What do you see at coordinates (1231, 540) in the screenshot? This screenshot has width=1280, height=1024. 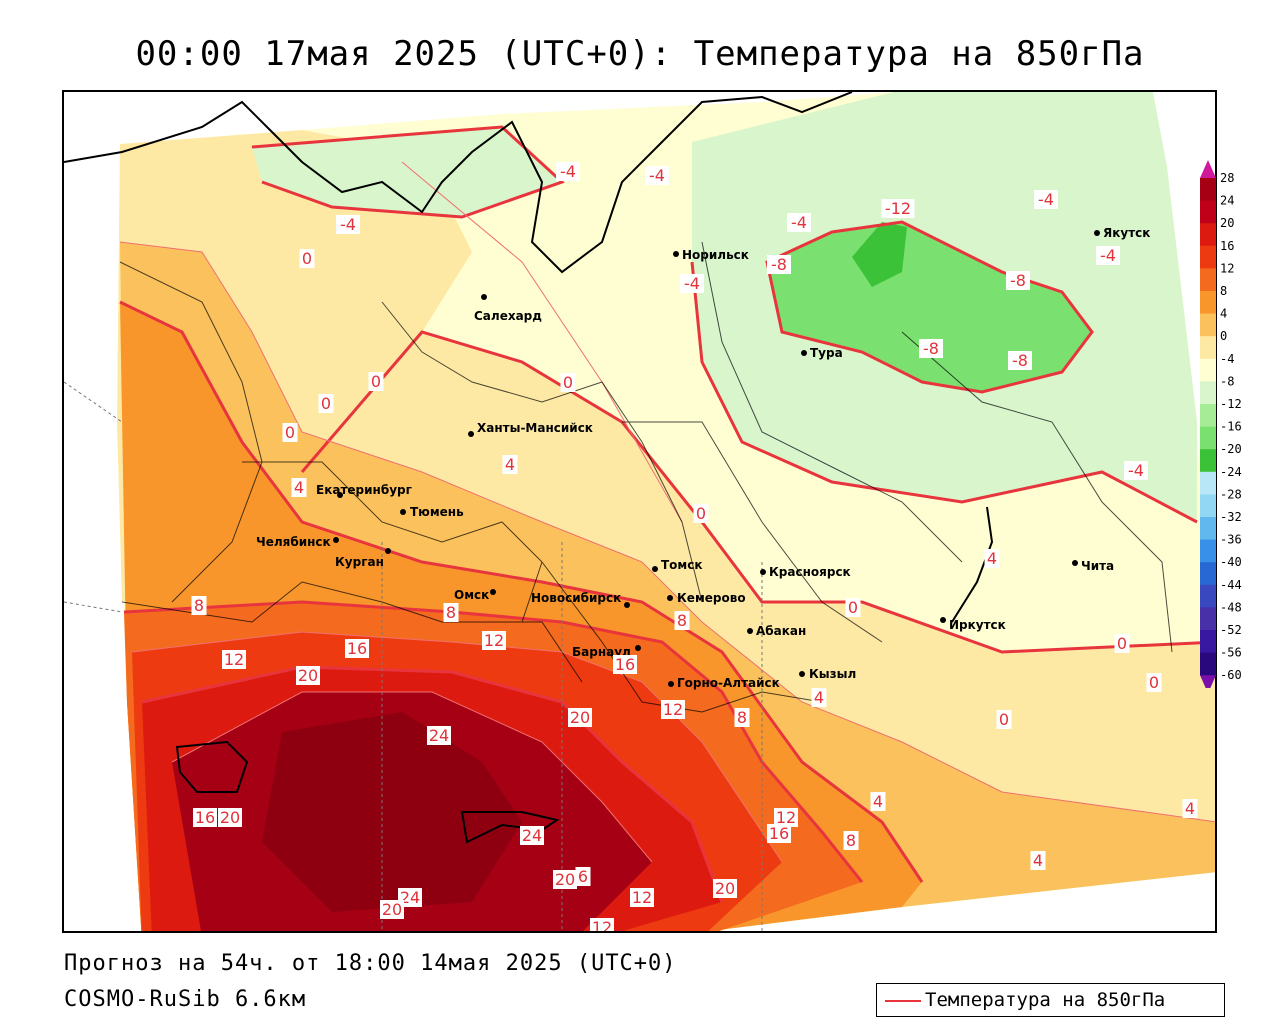 I see `colorbar-tick-label: -36` at bounding box center [1231, 540].